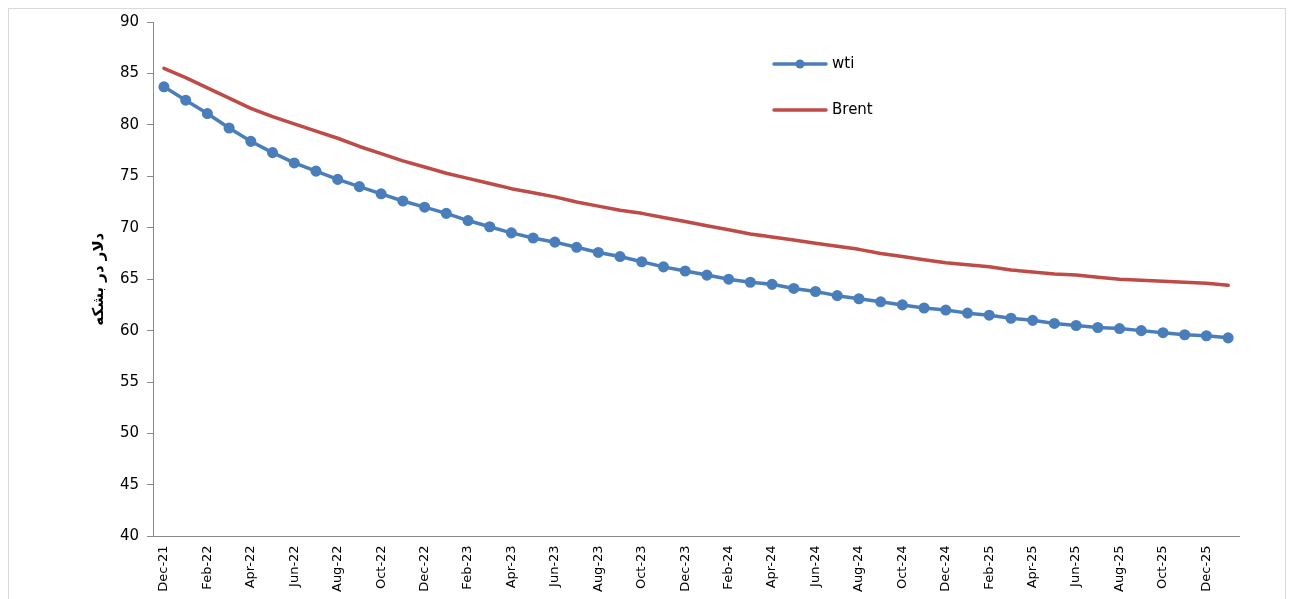 This screenshot has height=599, width=1289. I want to click on x-tick-label: Aug-25, so click(1118, 569).